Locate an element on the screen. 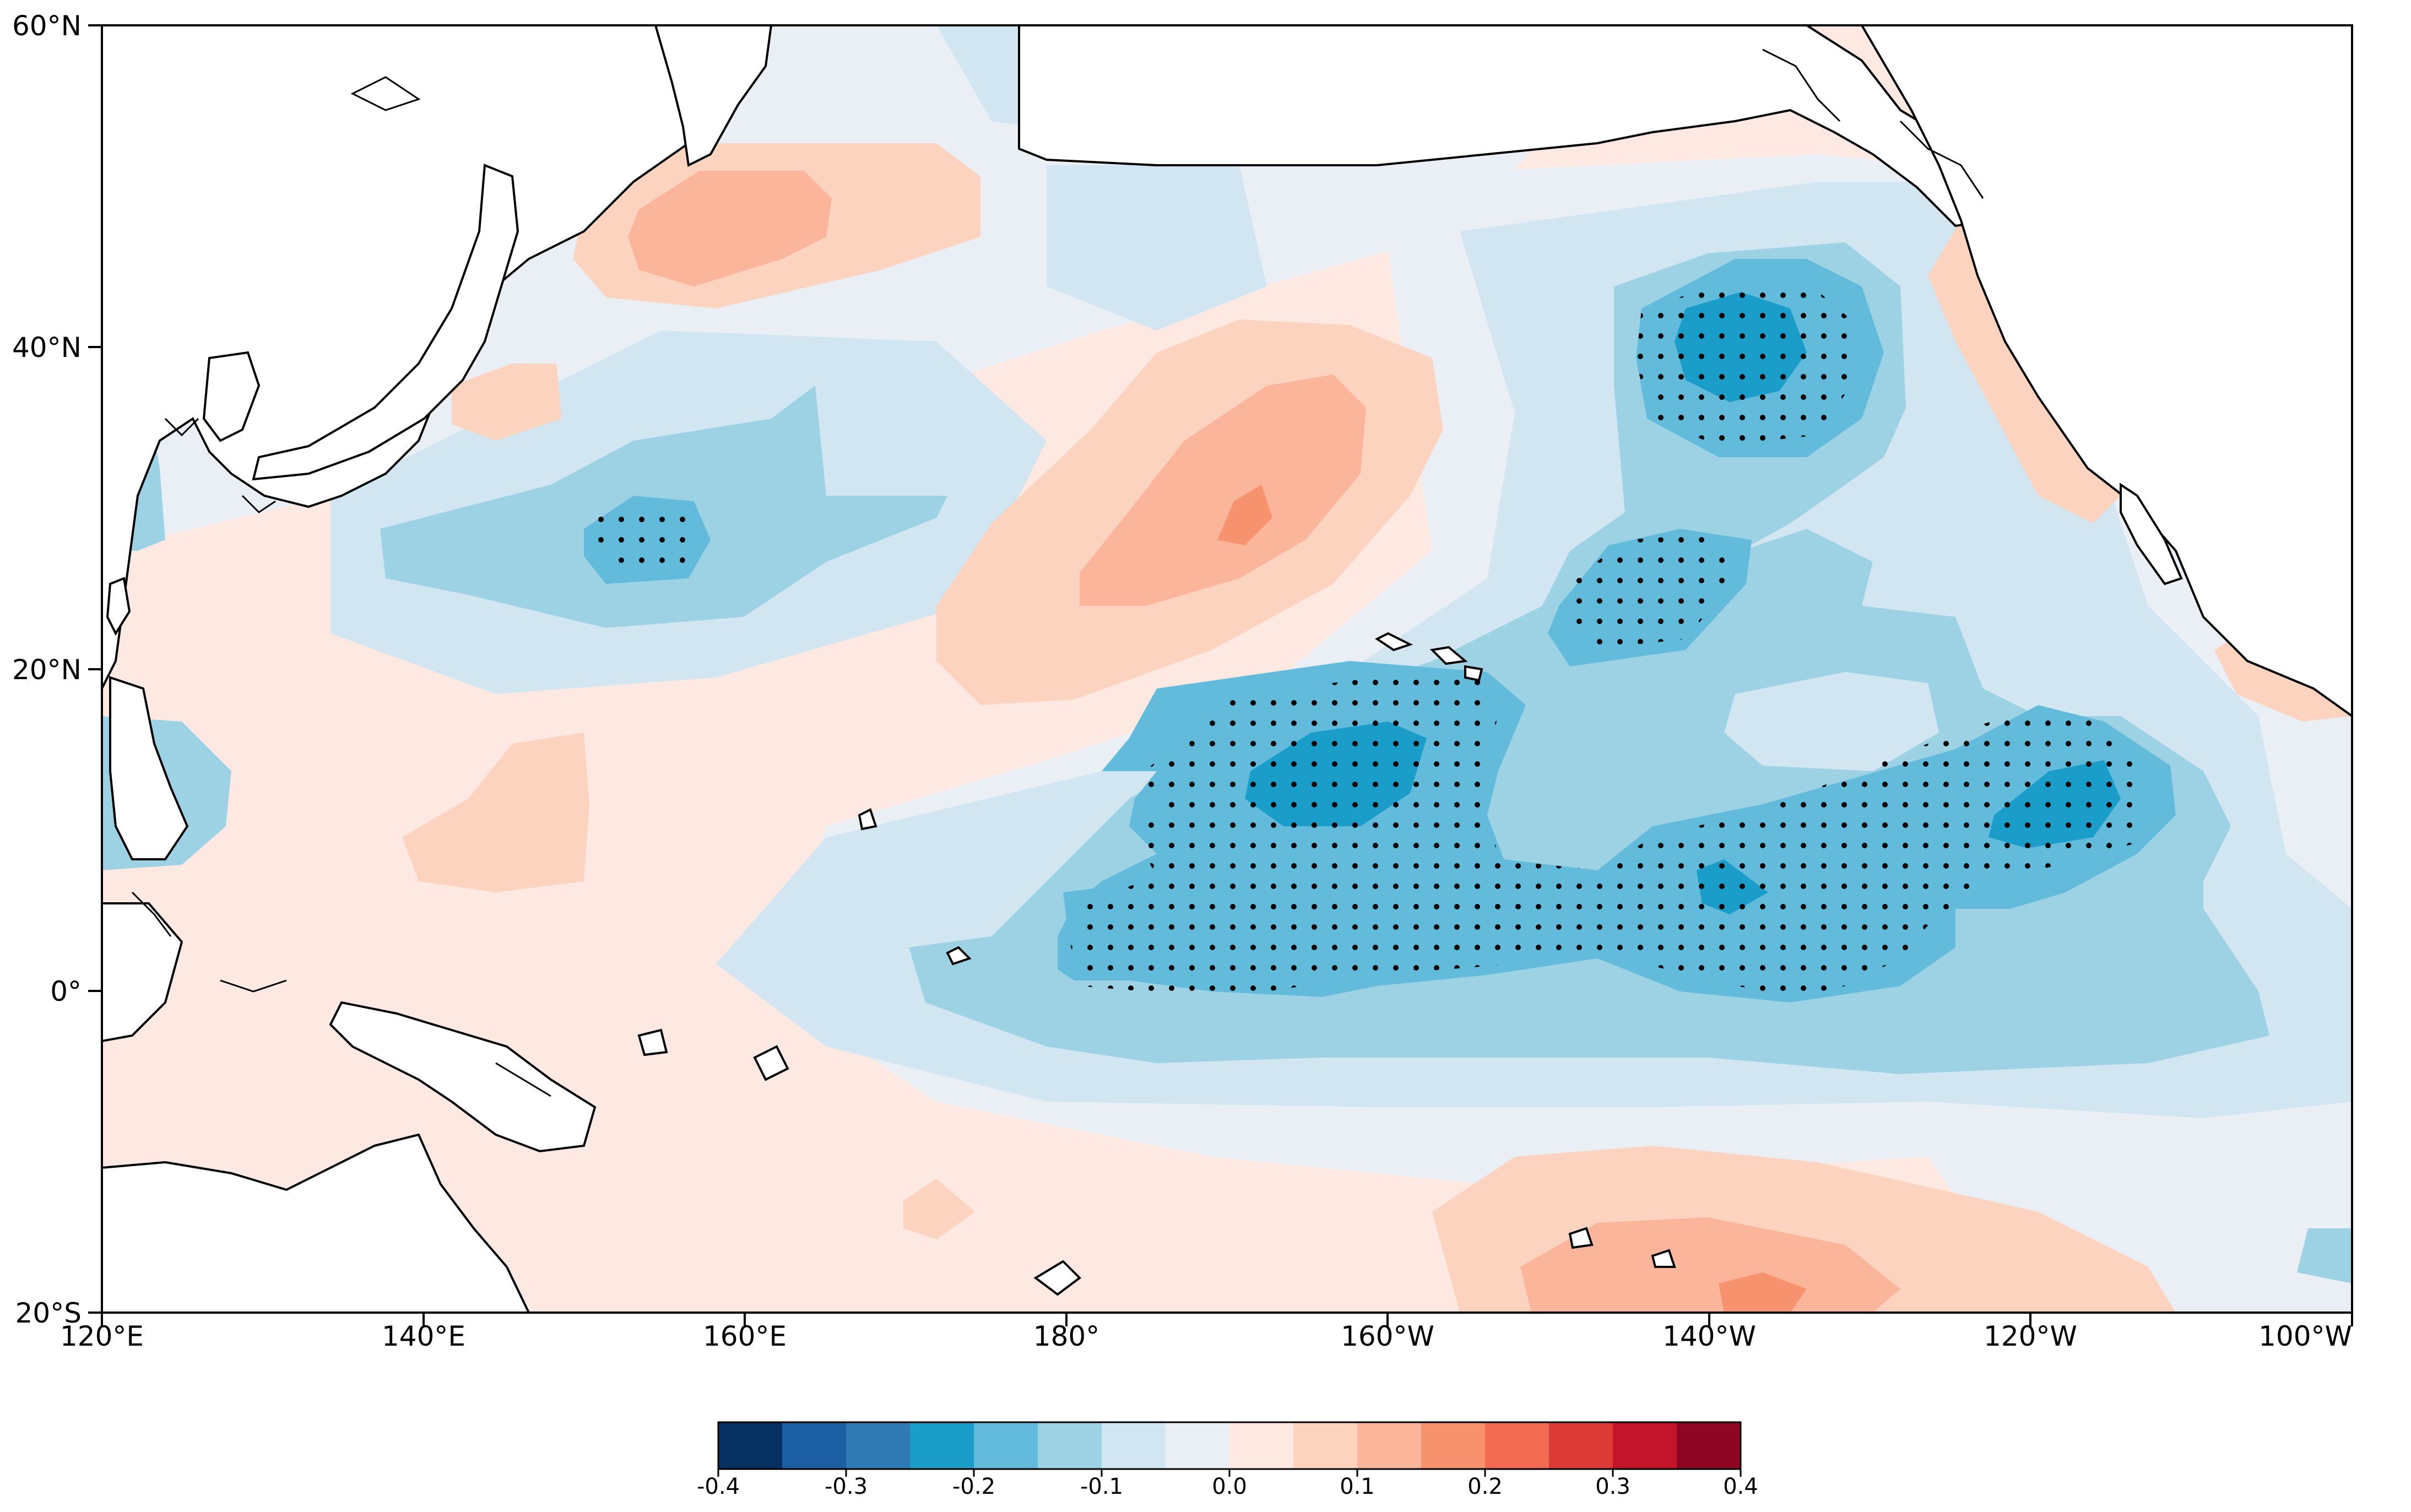 The height and width of the screenshot is (1512, 2411). lat-label-20s: 20°S is located at coordinates (49, 1313).